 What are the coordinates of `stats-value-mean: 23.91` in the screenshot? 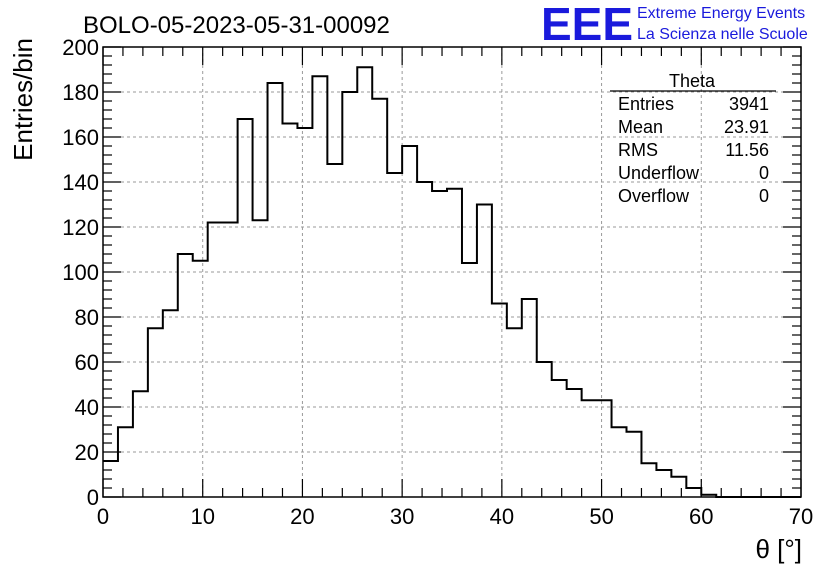 It's located at (746, 127).